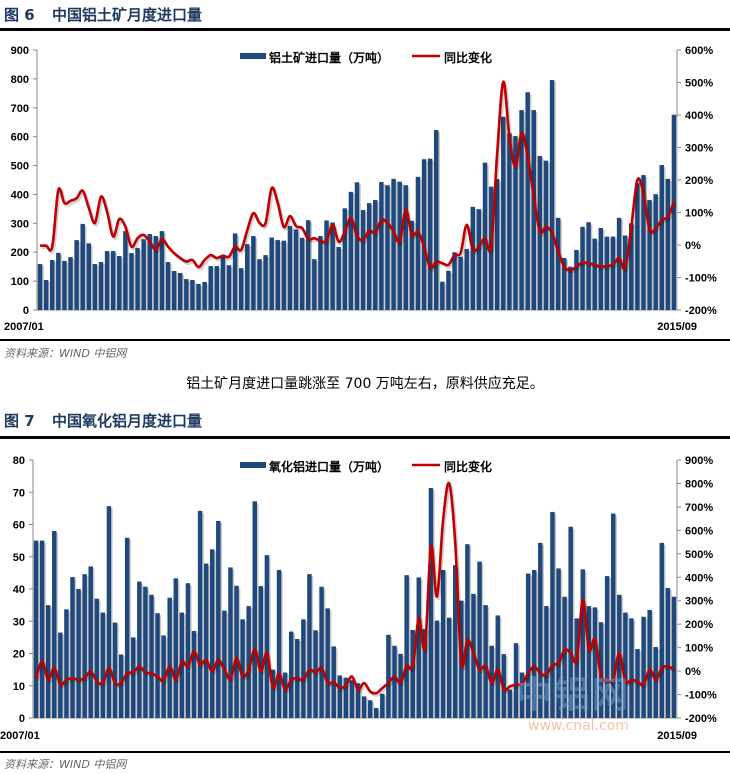  What do you see at coordinates (699, 625) in the screenshot?
I see `right-axis-tick-label: 200%` at bounding box center [699, 625].